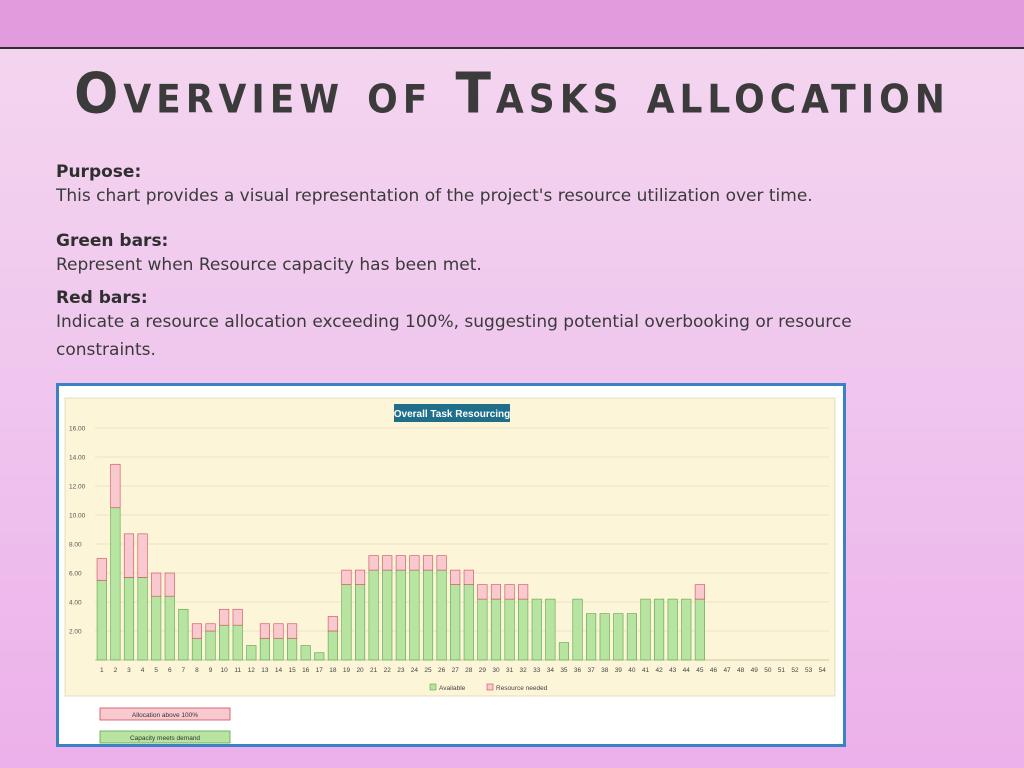 The height and width of the screenshot is (768, 1024). Describe the element at coordinates (252, 670) in the screenshot. I see `x-tick-label: 12` at that location.